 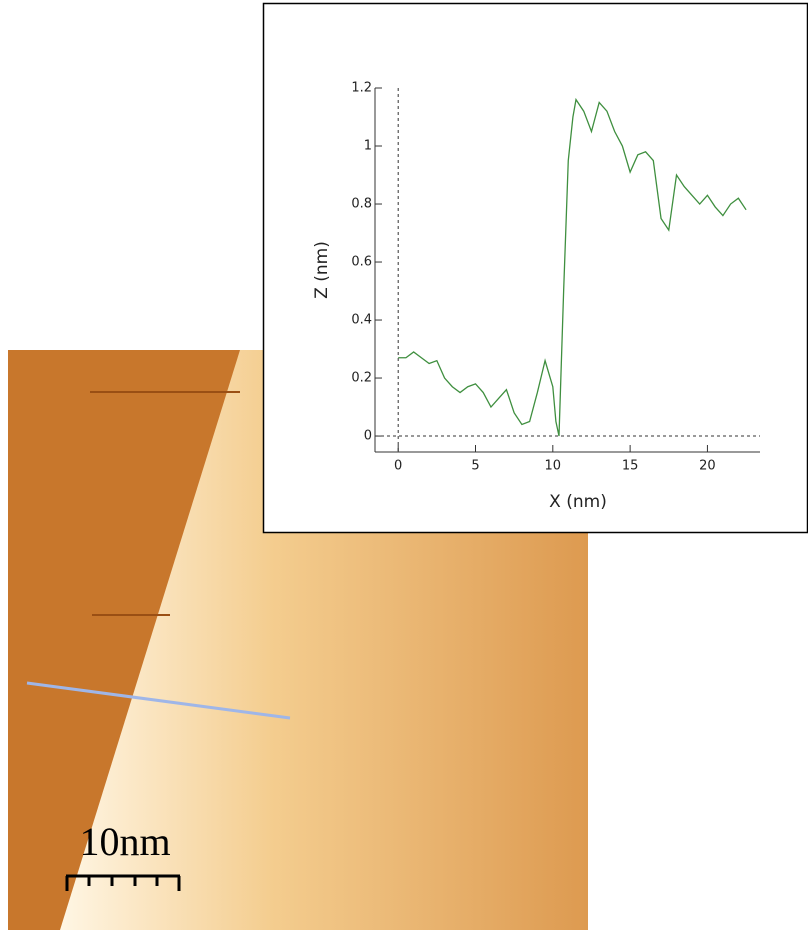 What do you see at coordinates (361, 320) in the screenshot?
I see `y-tick-label: 0.4` at bounding box center [361, 320].